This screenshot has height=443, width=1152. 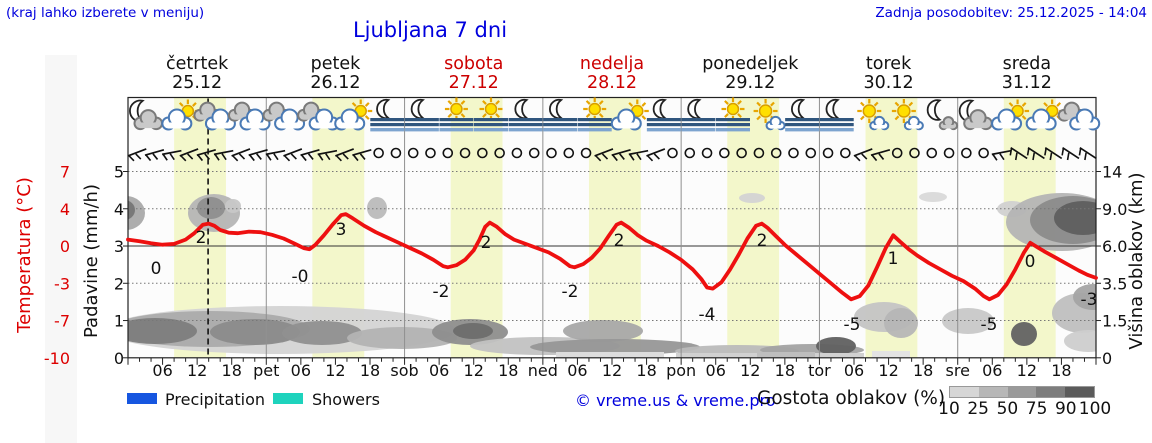 What do you see at coordinates (851, 398) in the screenshot?
I see `cloud-density-label: Gostota oblakov (%)` at bounding box center [851, 398].